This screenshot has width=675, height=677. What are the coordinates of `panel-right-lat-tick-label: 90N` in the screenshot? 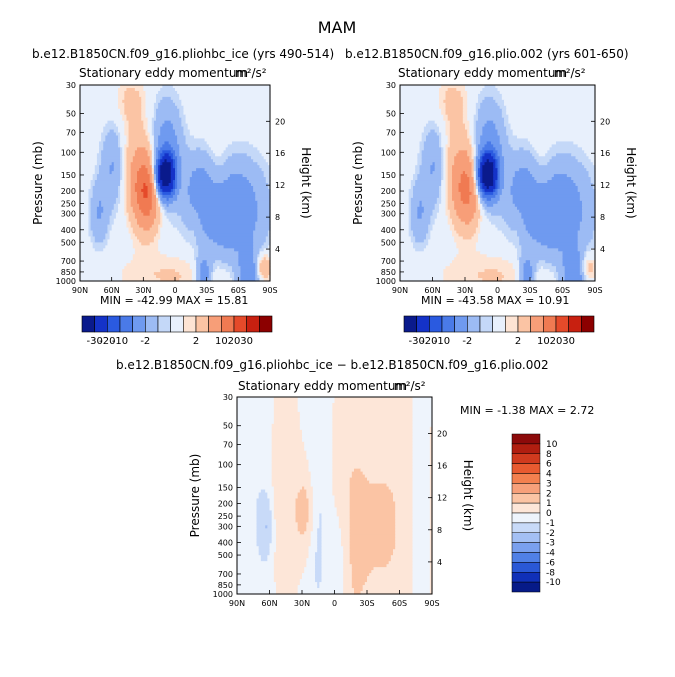 It's located at (400, 290).